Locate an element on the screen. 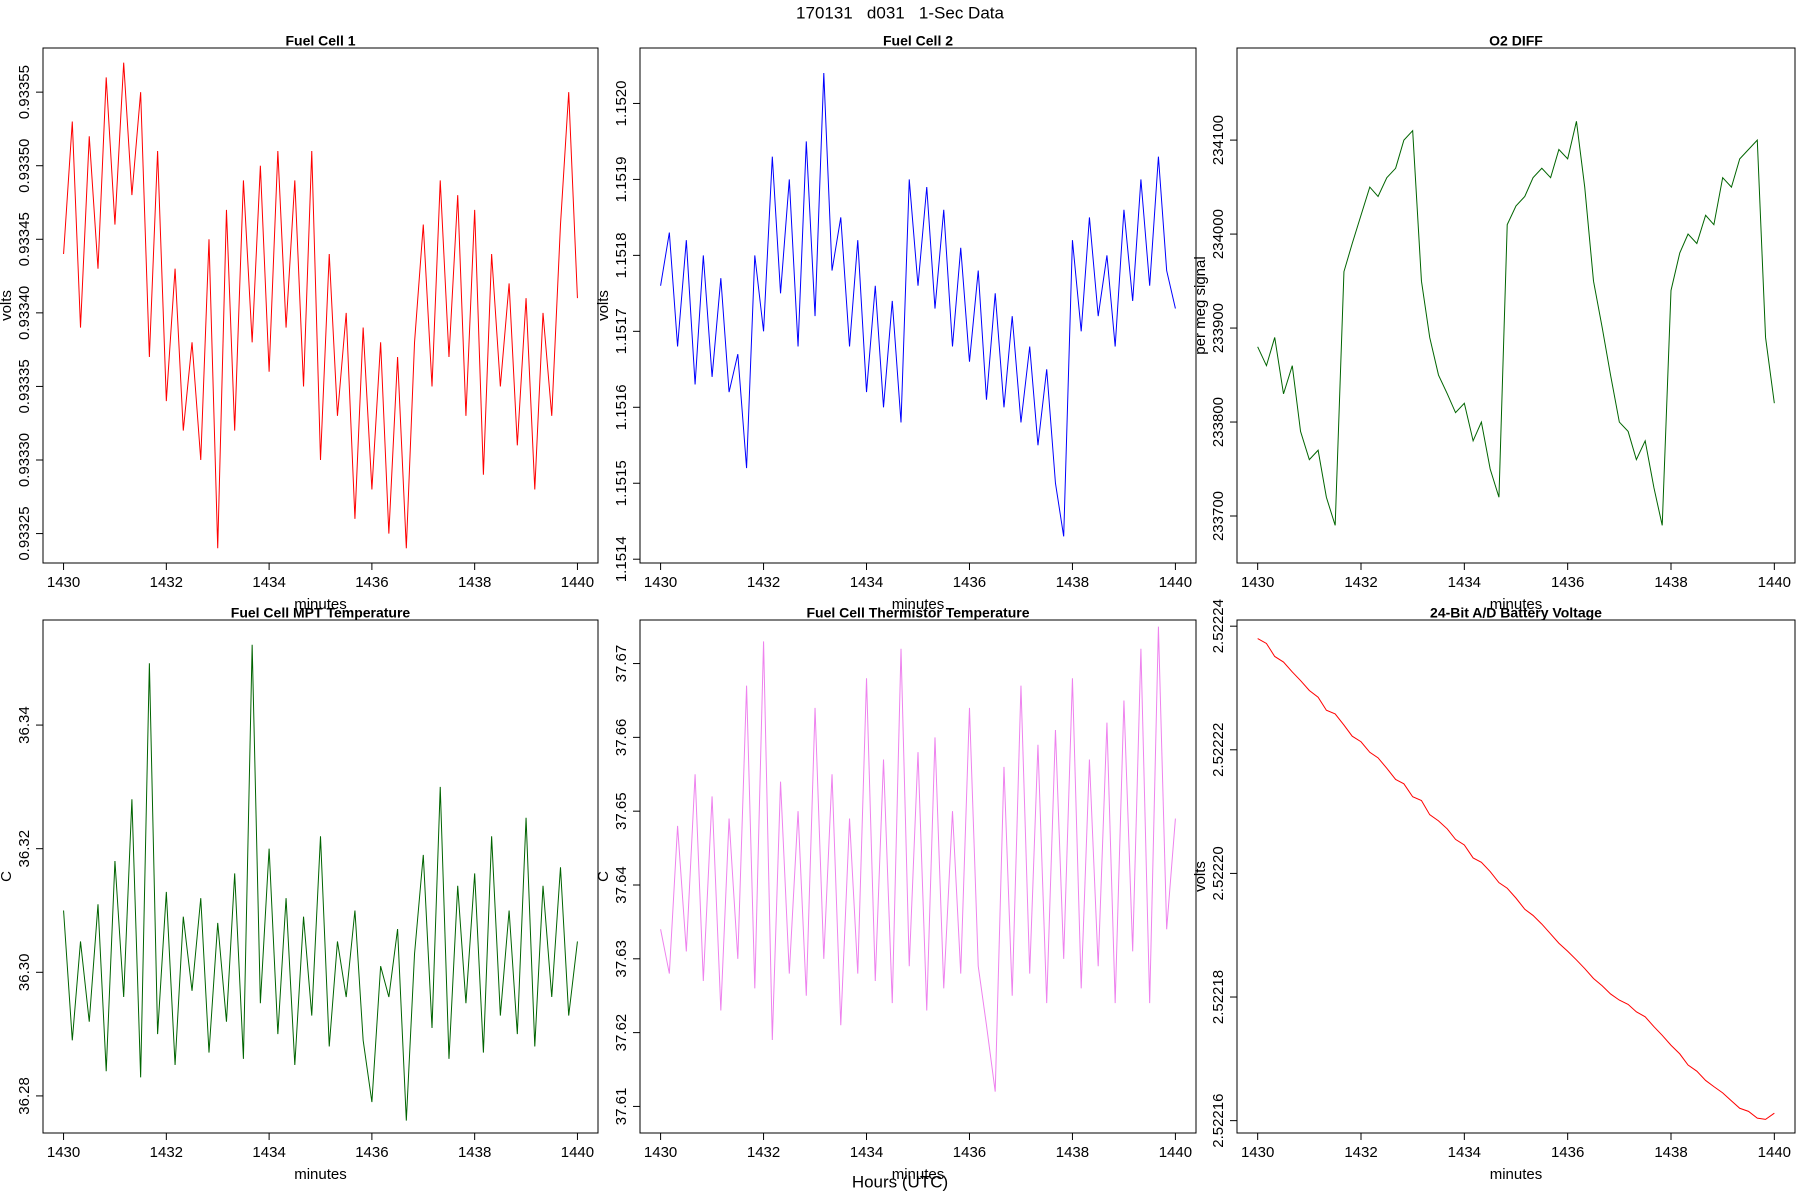  y-tick-label: 0.93335 is located at coordinates (24, 386).